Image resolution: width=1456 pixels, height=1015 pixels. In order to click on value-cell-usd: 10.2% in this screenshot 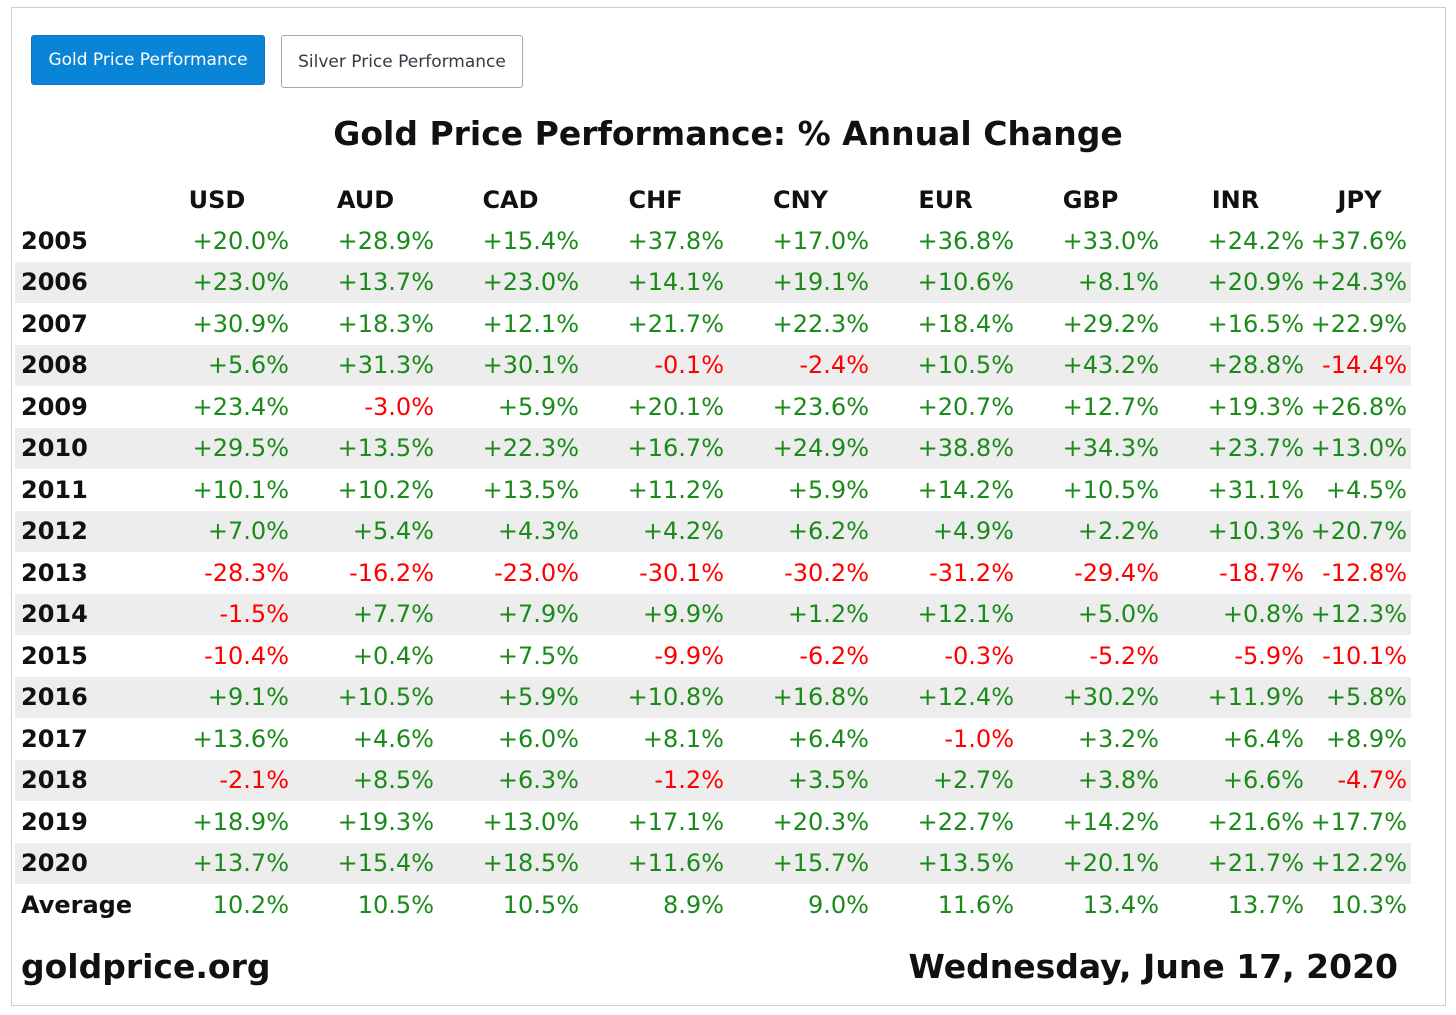, I will do `click(250, 904)`.